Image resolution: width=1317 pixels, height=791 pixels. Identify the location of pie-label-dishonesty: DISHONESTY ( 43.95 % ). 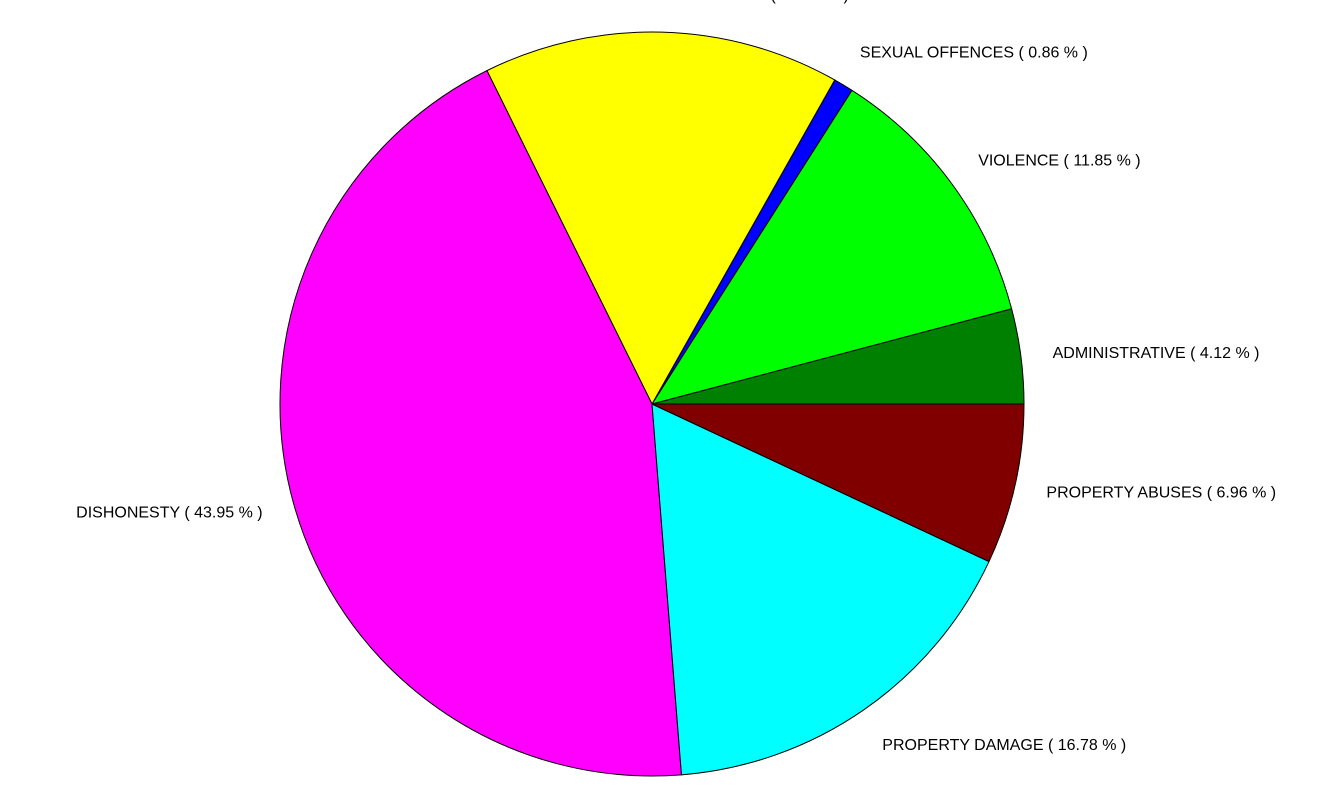
(169, 513).